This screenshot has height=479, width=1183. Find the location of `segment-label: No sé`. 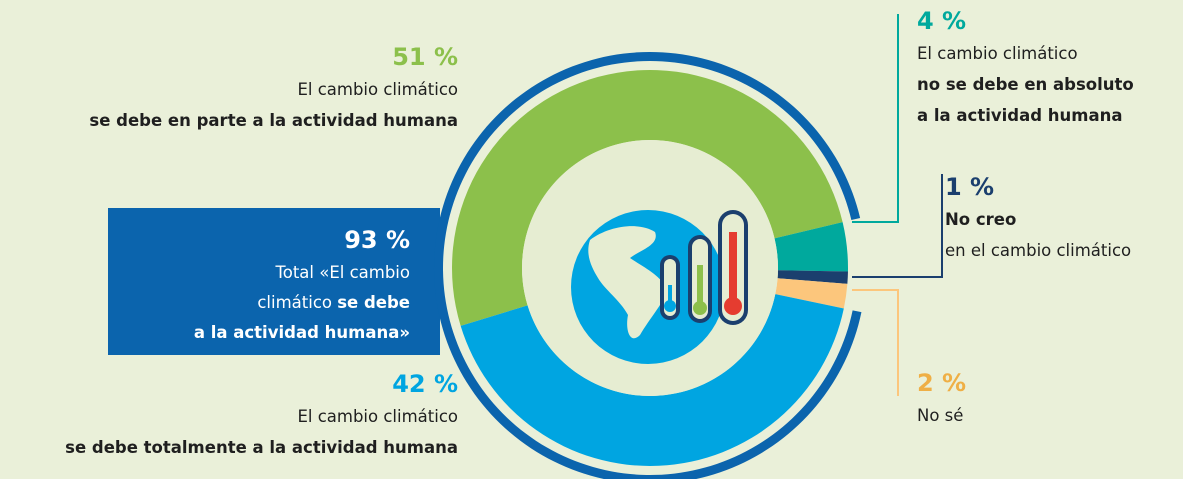

segment-label: No sé is located at coordinates (940, 415).